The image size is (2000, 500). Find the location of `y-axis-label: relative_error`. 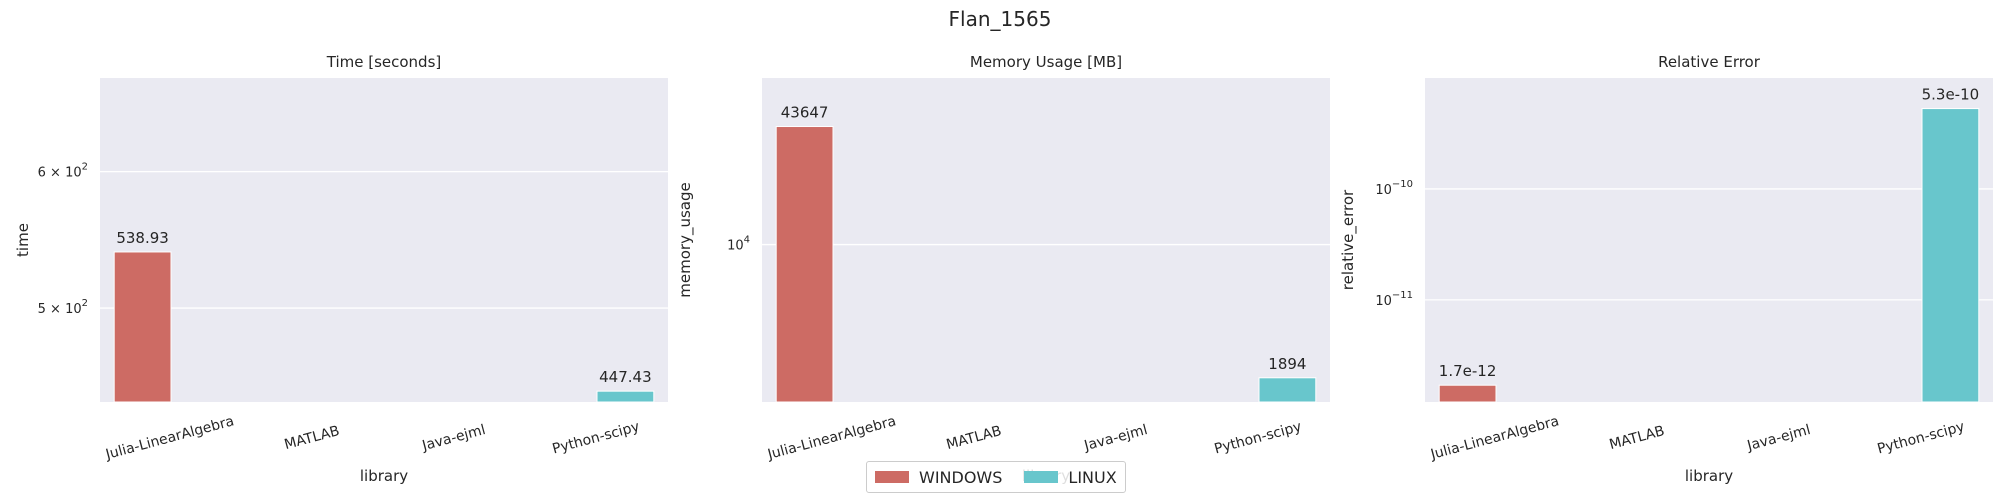

y-axis-label: relative_error is located at coordinates (1348, 239).